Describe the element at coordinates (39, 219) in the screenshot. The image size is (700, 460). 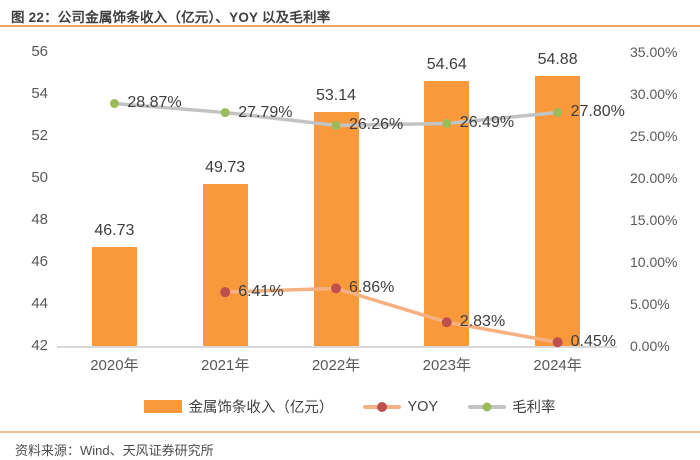
I see `left-axis-tick-label: 48` at that location.